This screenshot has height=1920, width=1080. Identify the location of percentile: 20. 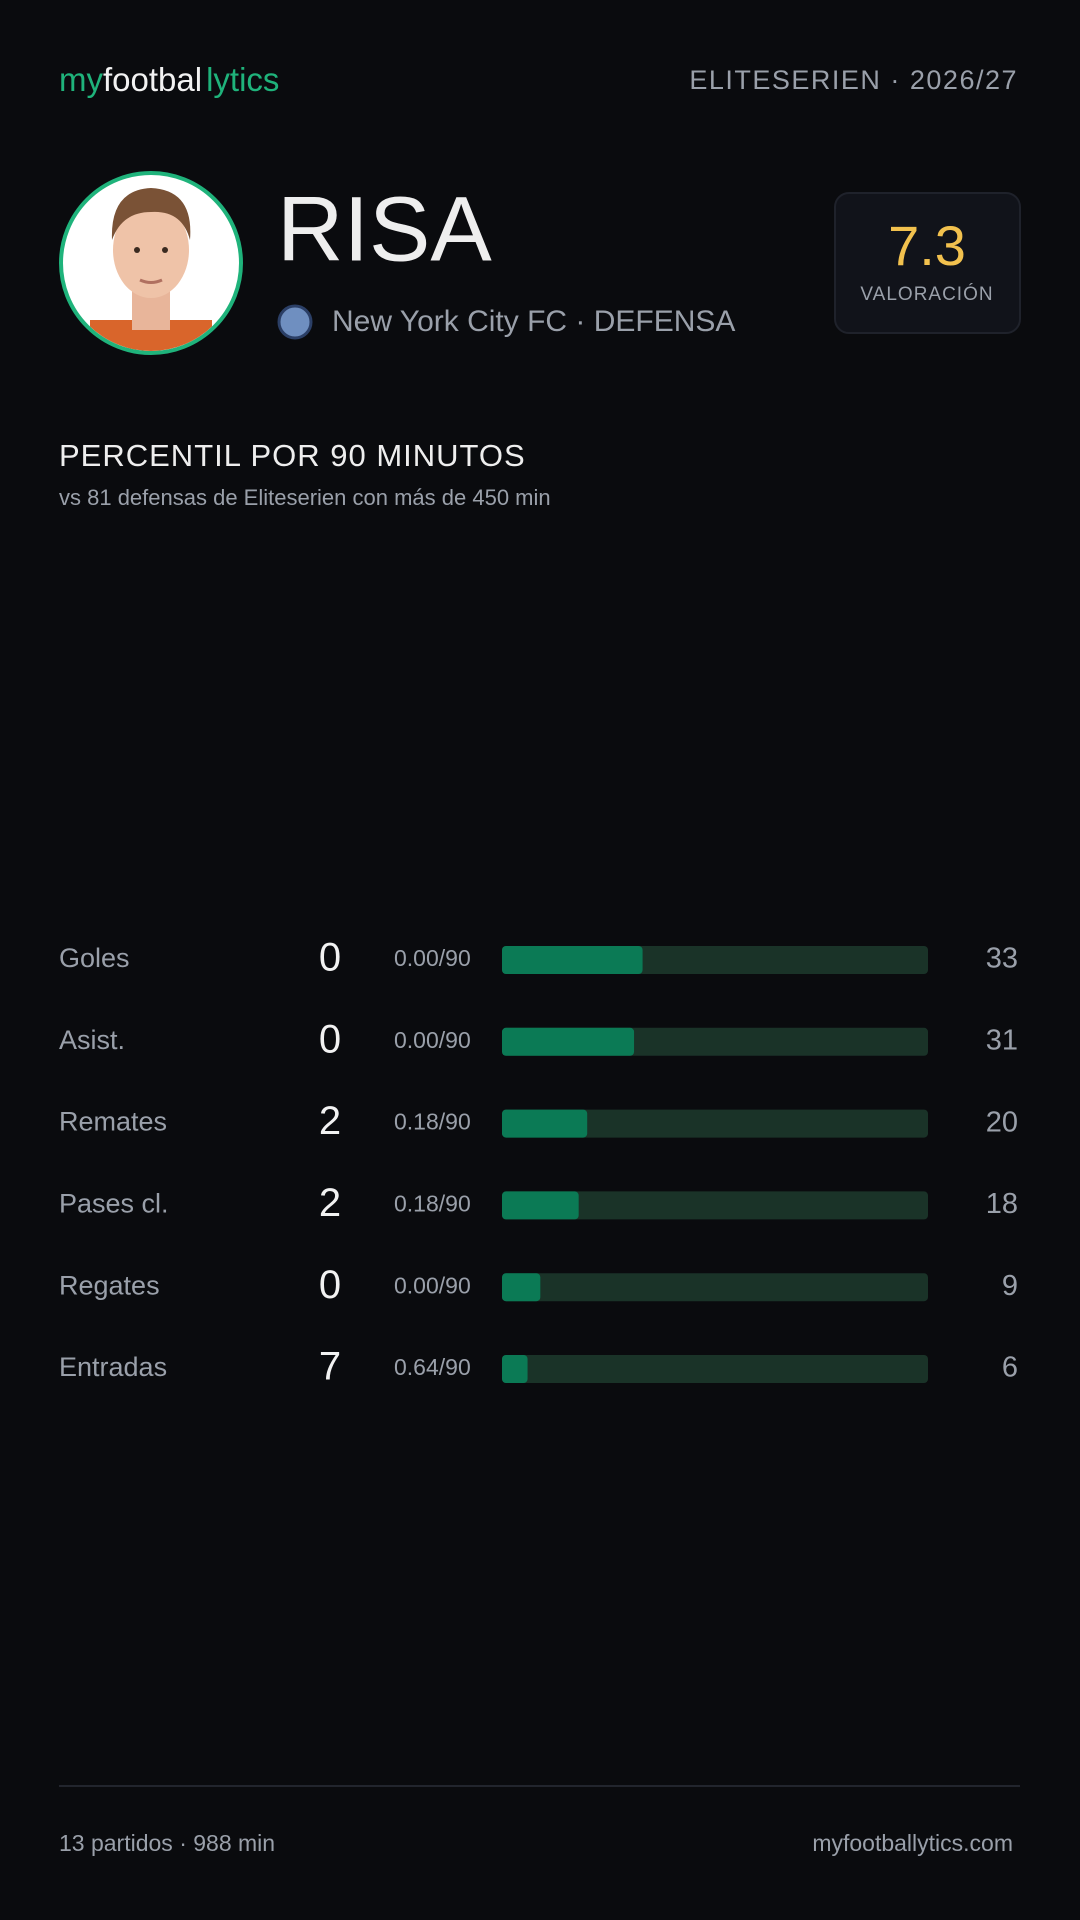
(1002, 1122).